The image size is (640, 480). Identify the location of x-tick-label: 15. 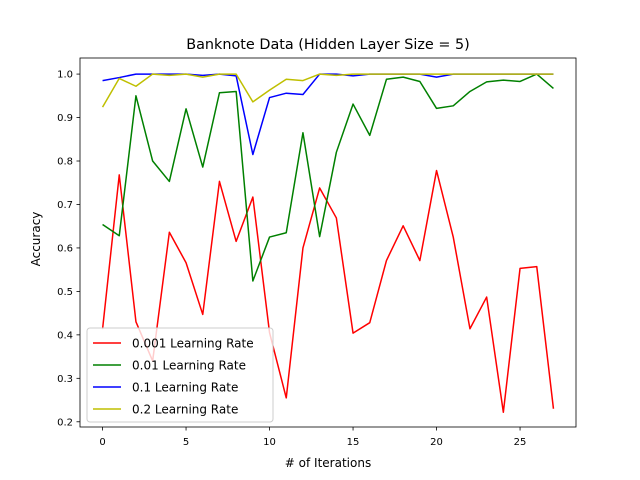
(353, 442).